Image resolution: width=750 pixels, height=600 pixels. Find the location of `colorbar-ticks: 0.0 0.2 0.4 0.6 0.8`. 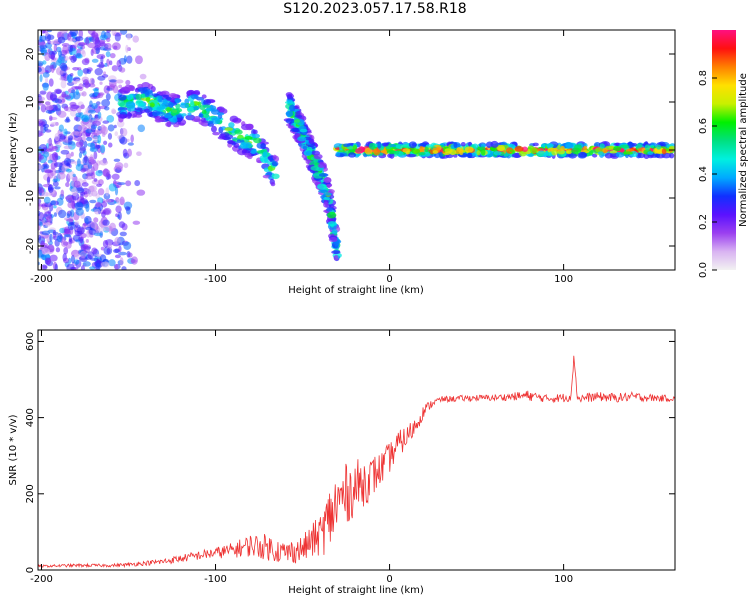

colorbar-ticks: 0.0 0.2 0.4 0.6 0.8 is located at coordinates (707, 174).